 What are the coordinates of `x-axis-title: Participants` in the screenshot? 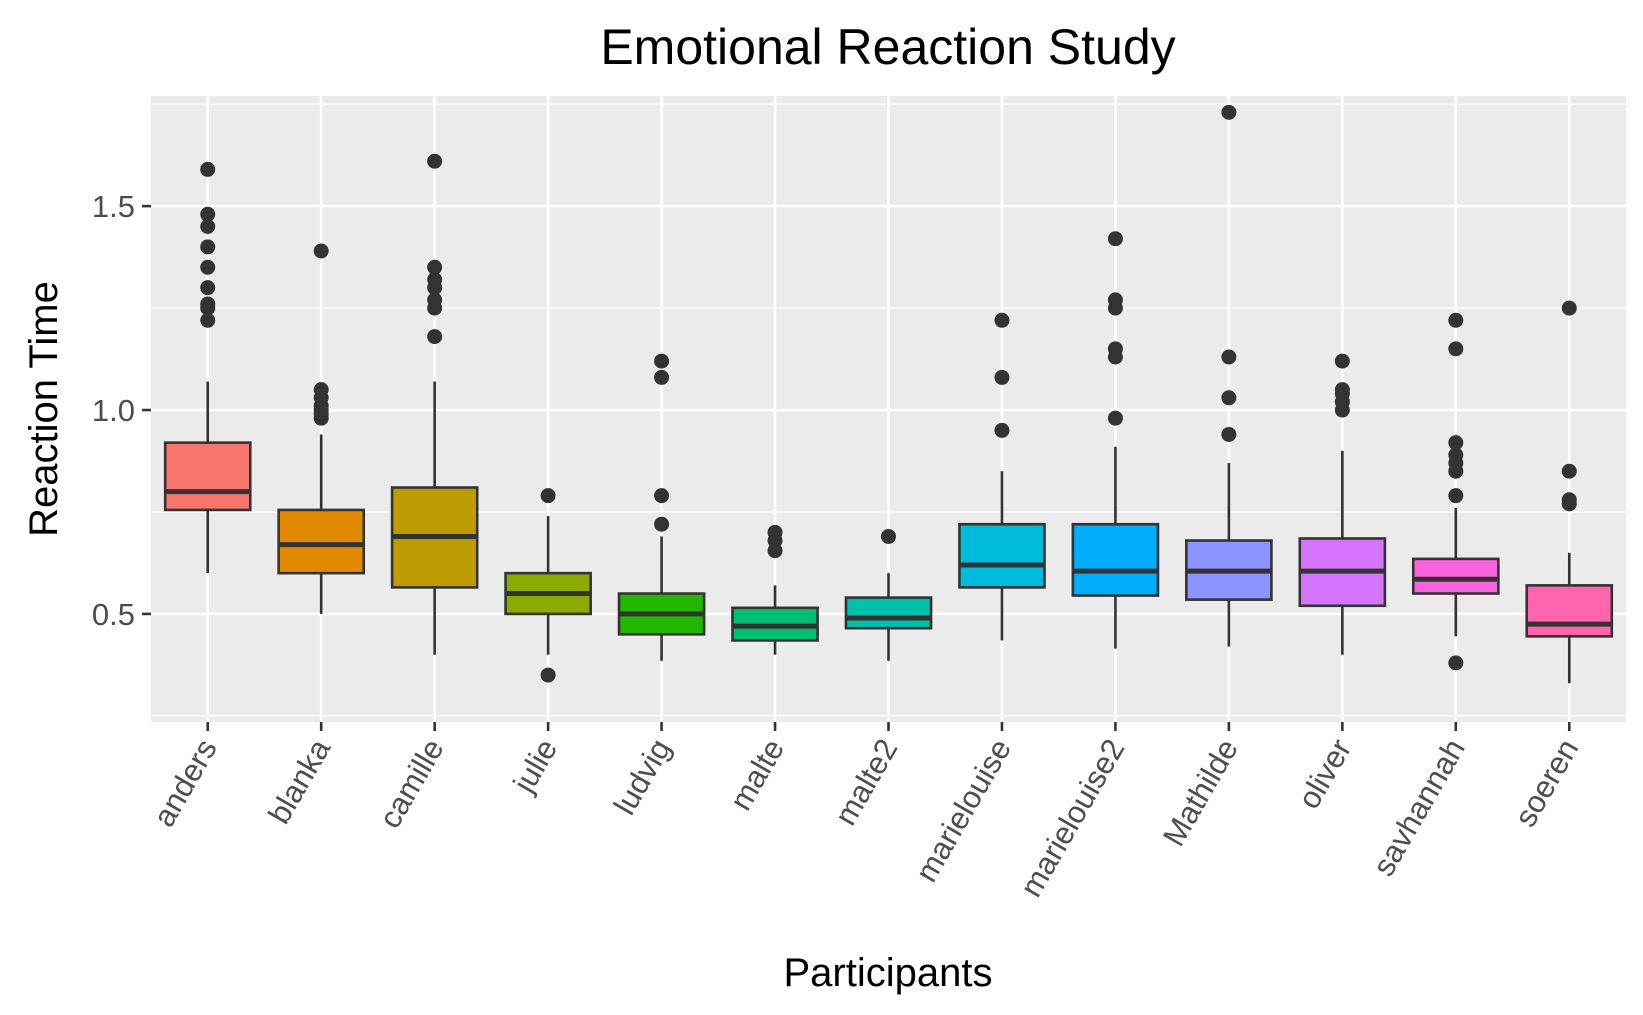 It's located at (888, 973).